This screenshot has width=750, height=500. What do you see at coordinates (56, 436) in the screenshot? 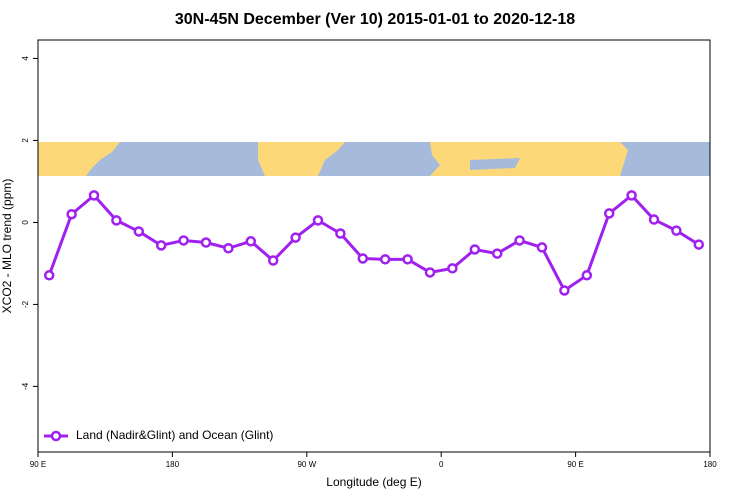
I see `legend-marker` at bounding box center [56, 436].